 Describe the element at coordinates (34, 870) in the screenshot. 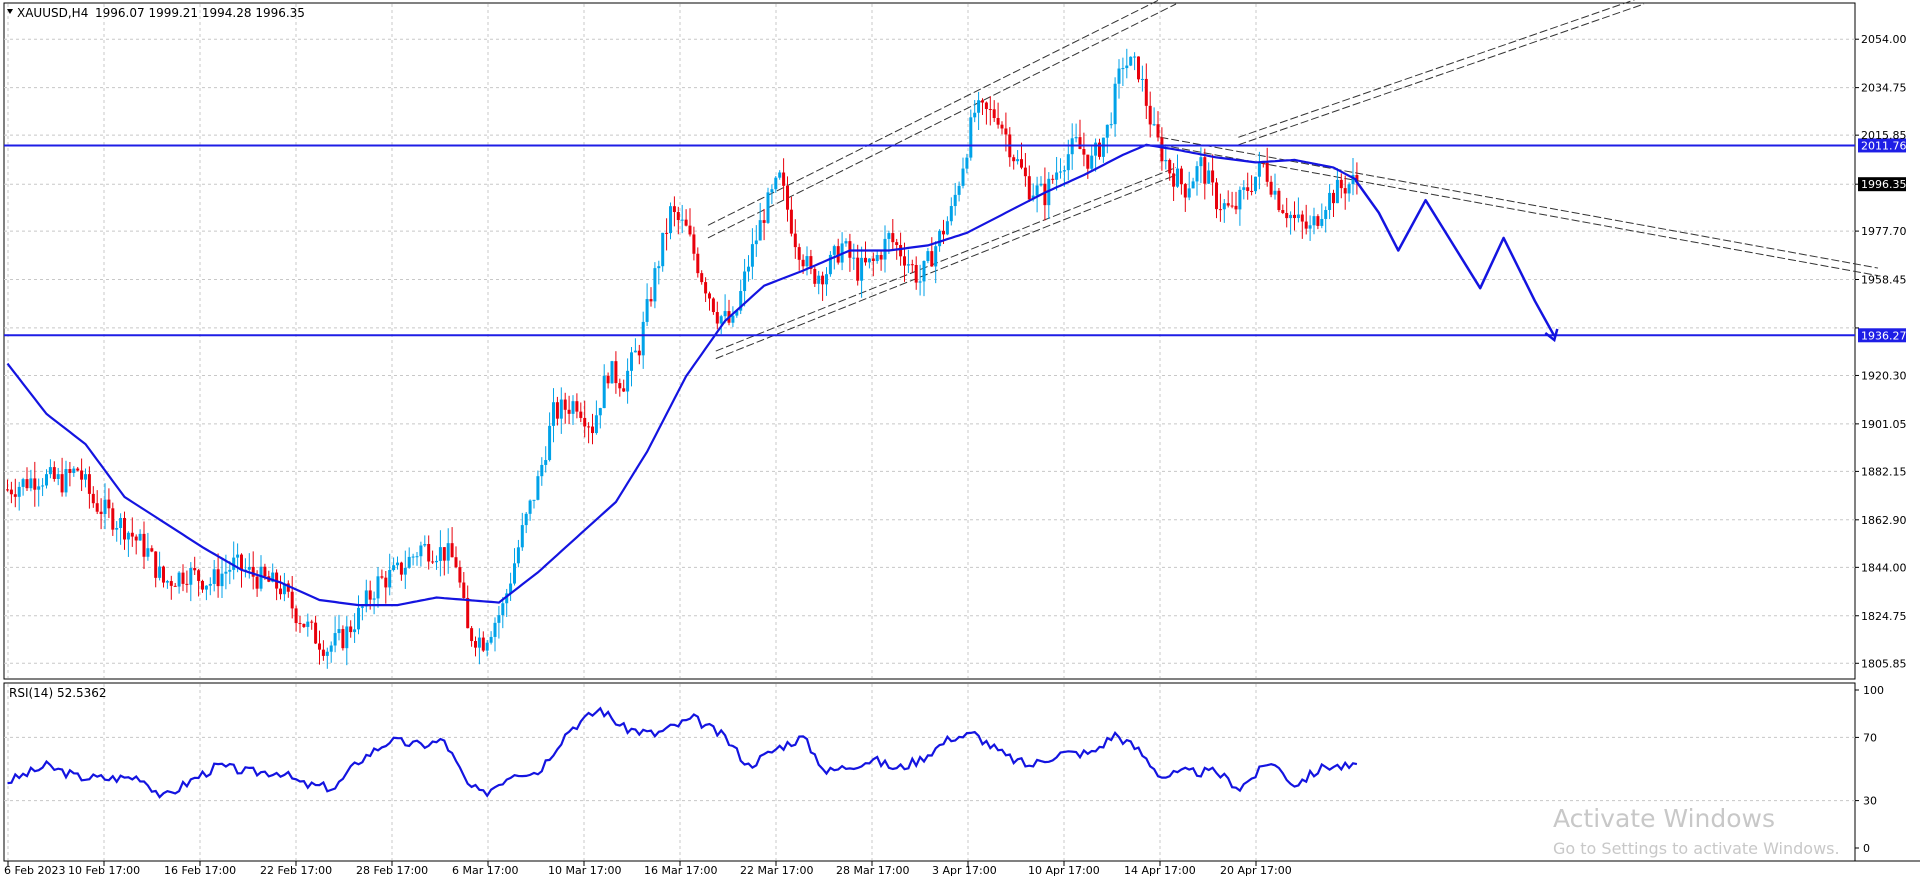

I see `time-tick-label: 6 Feb 2023` at that location.